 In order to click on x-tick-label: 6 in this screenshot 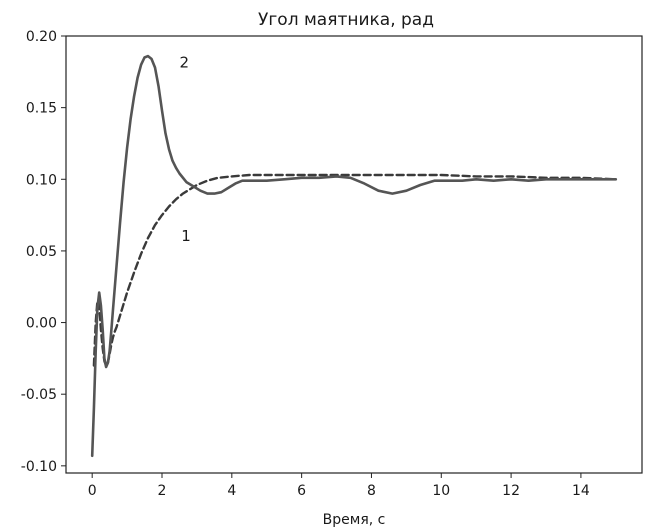, I will do `click(301, 491)`.